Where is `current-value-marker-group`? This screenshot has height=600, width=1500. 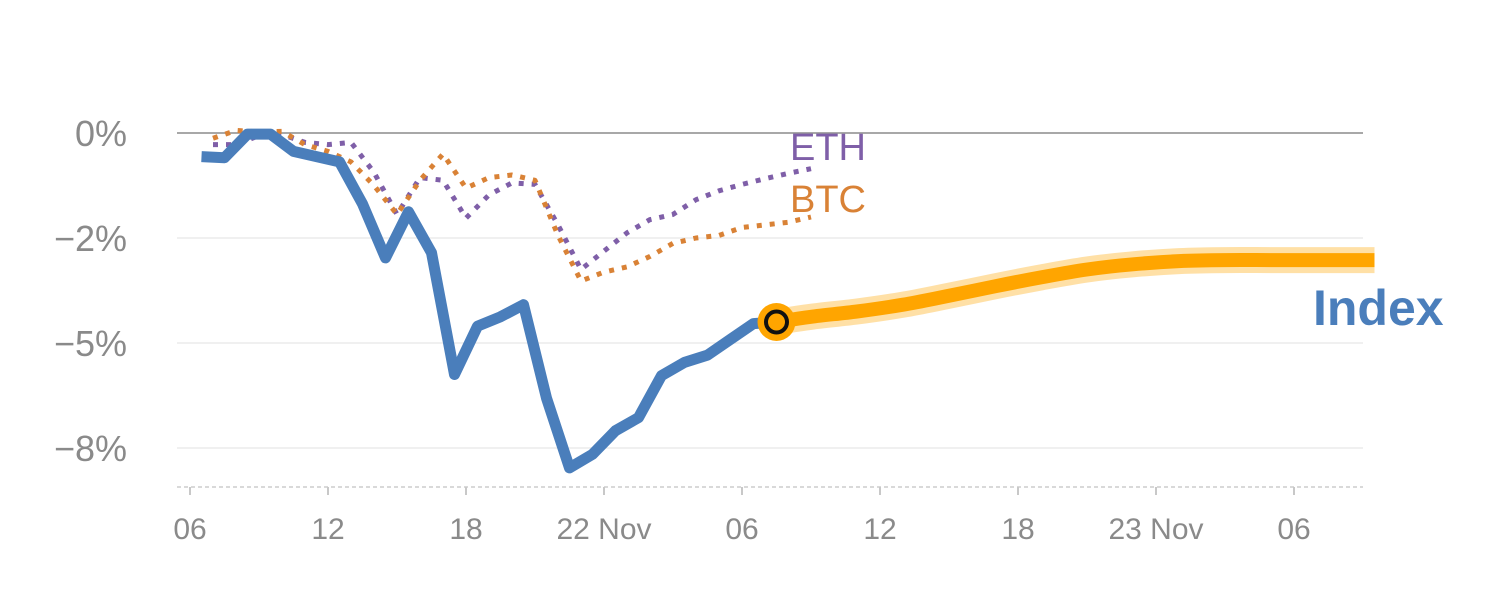
current-value-marker-group is located at coordinates (776, 322).